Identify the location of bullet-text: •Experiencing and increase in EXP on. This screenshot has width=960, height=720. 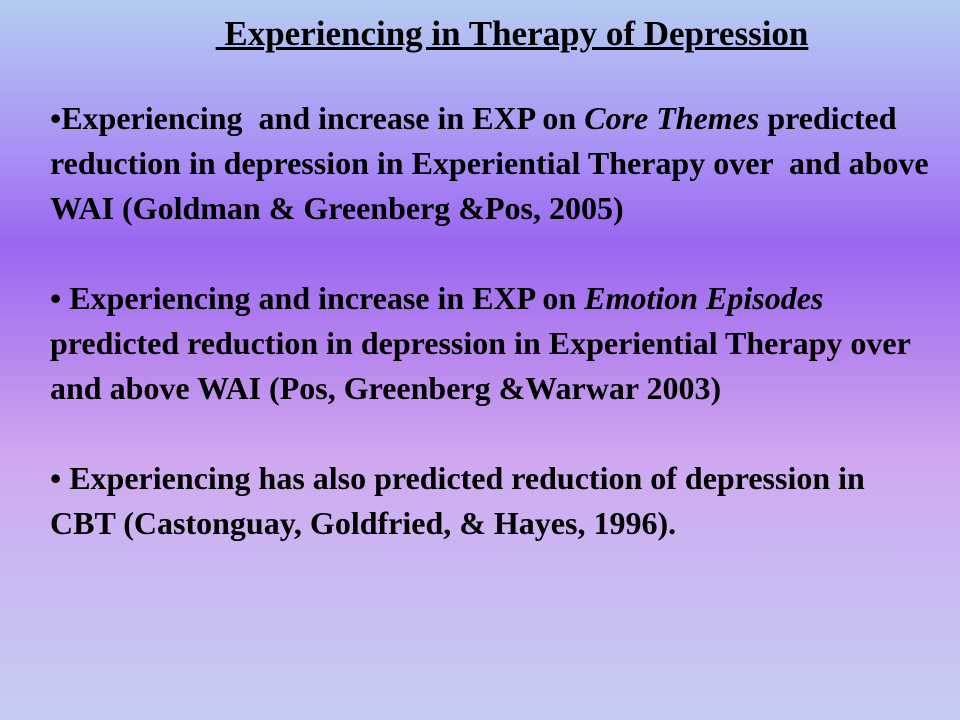
(317, 118).